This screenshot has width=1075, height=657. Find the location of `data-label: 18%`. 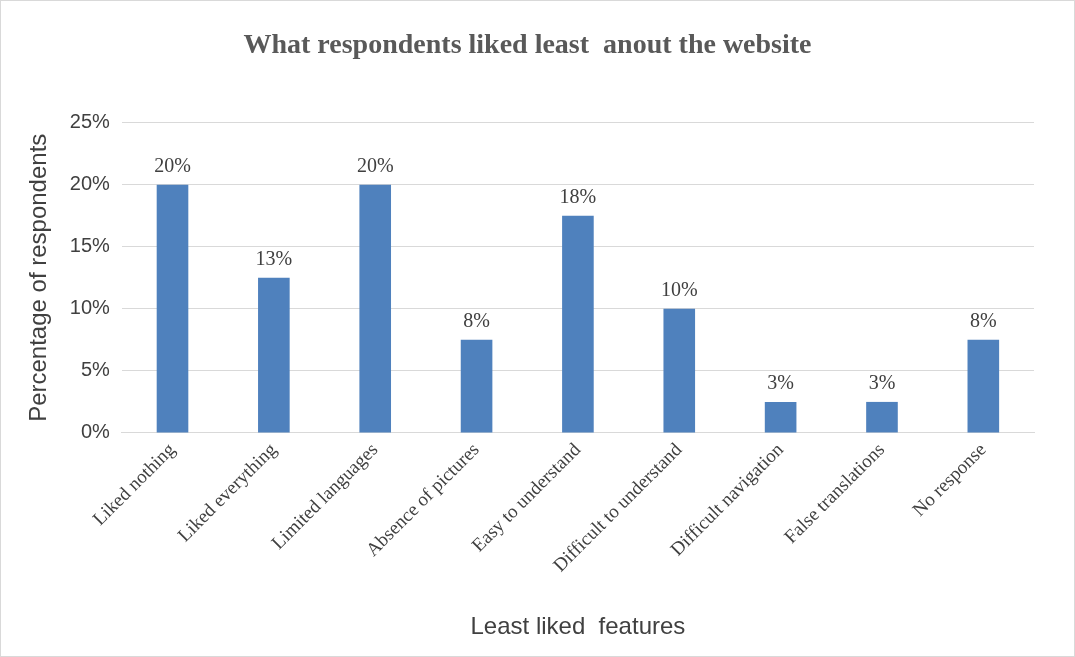

data-label: 18% is located at coordinates (578, 195).